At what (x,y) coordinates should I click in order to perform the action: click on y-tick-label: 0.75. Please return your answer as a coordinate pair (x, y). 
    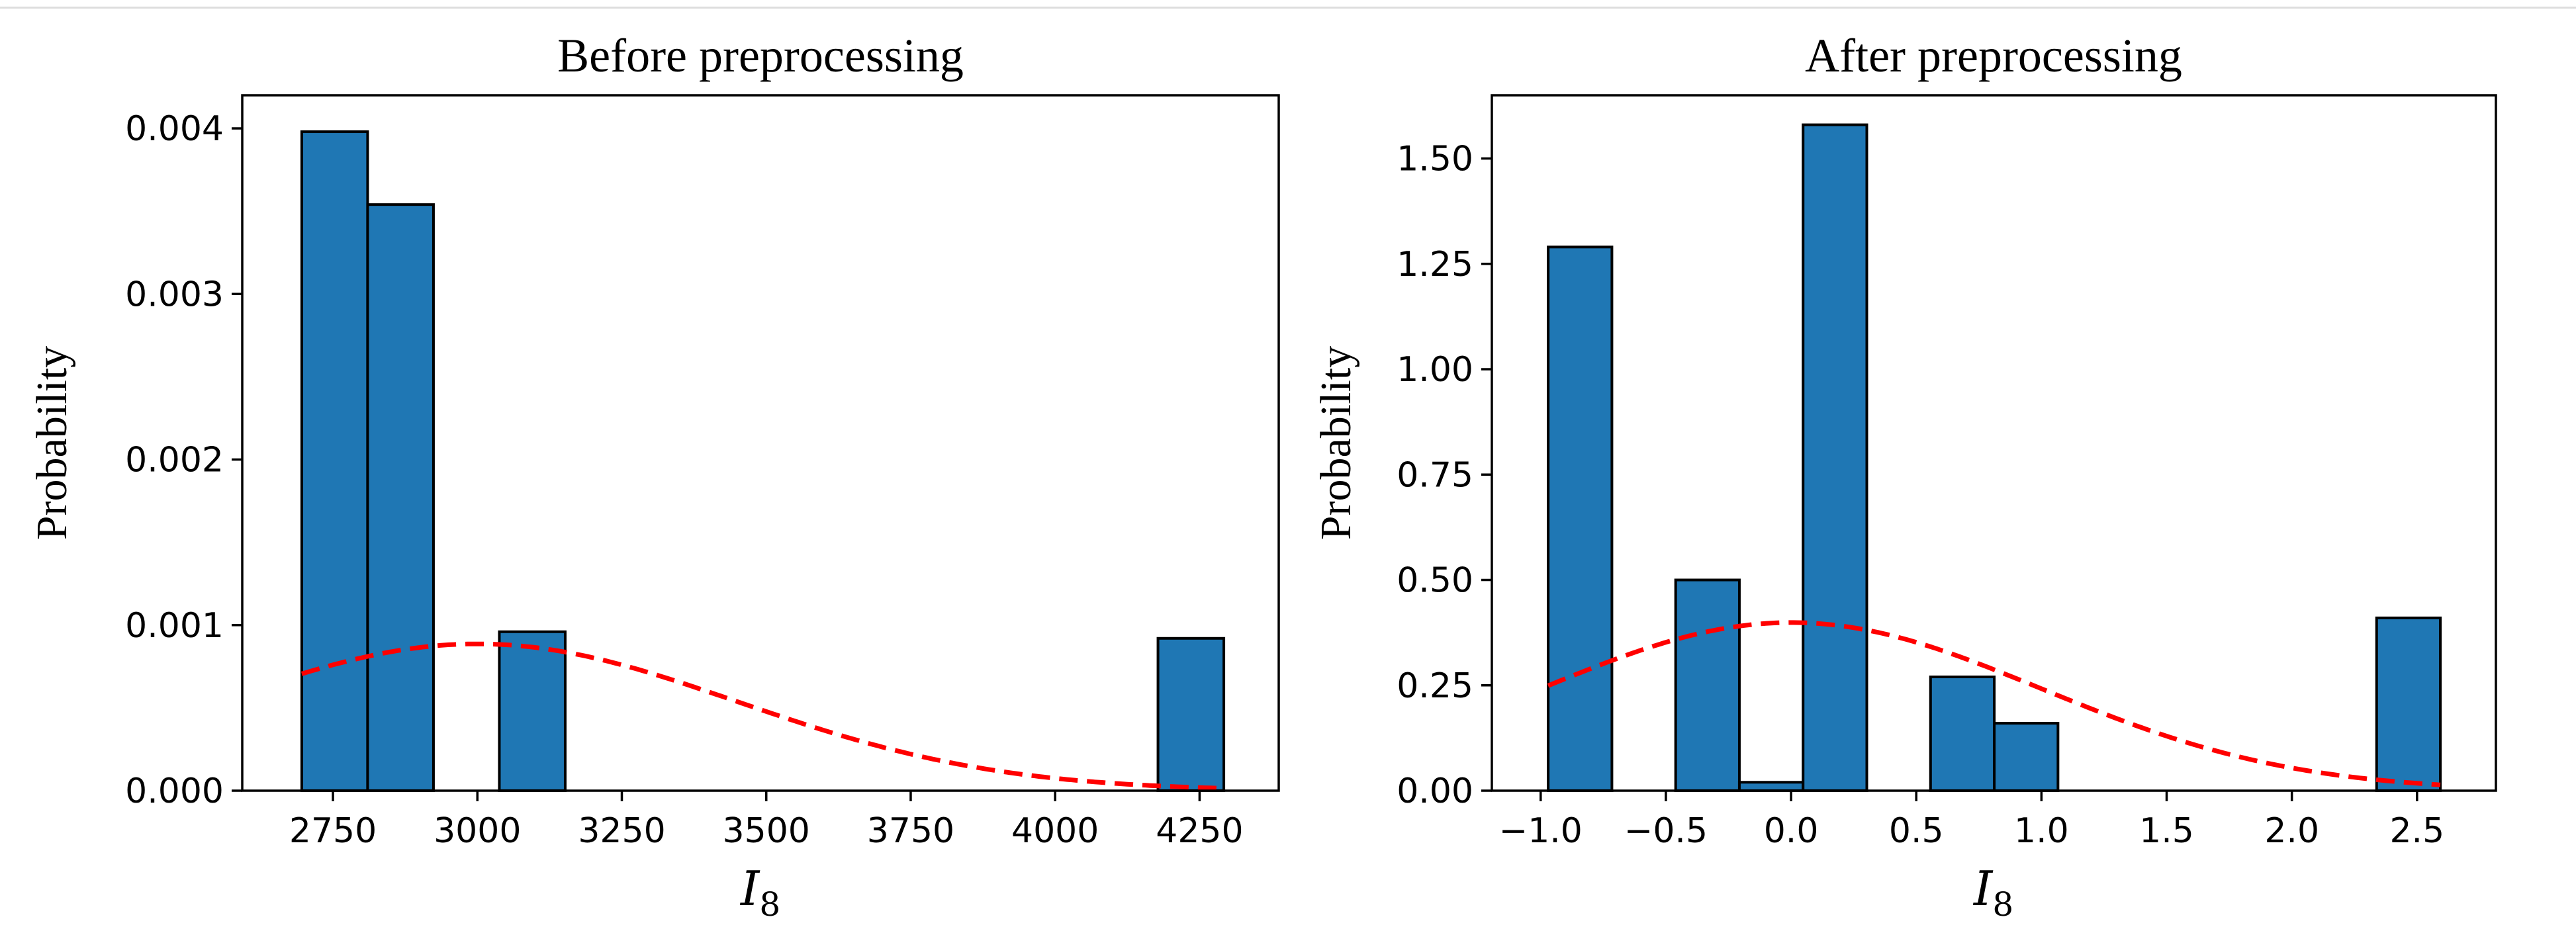
    Looking at the image, I should click on (1435, 475).